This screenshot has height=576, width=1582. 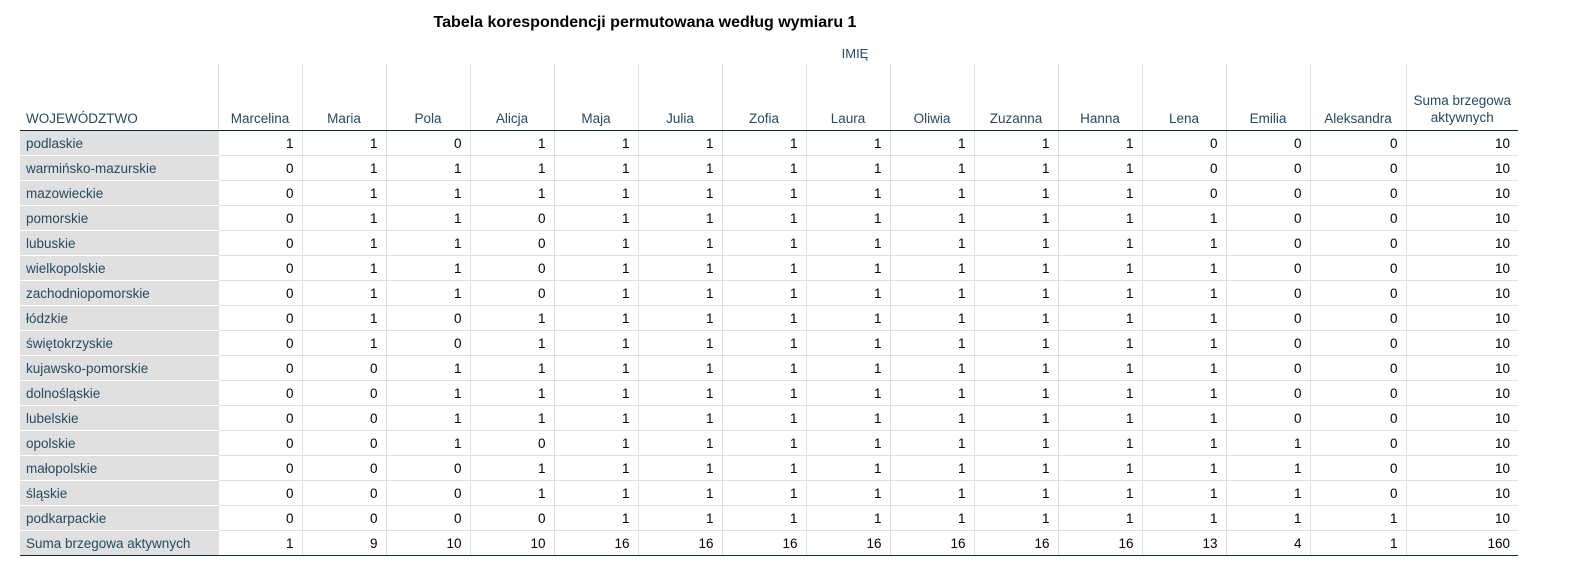 I want to click on column-header: Laura, so click(x=847, y=97).